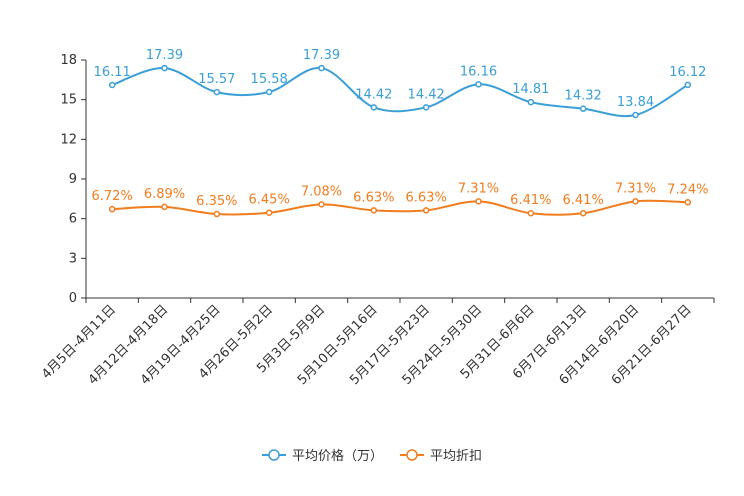 Image resolution: width=744 pixels, height=496 pixels. I want to click on series-line-price, so click(400, 92).